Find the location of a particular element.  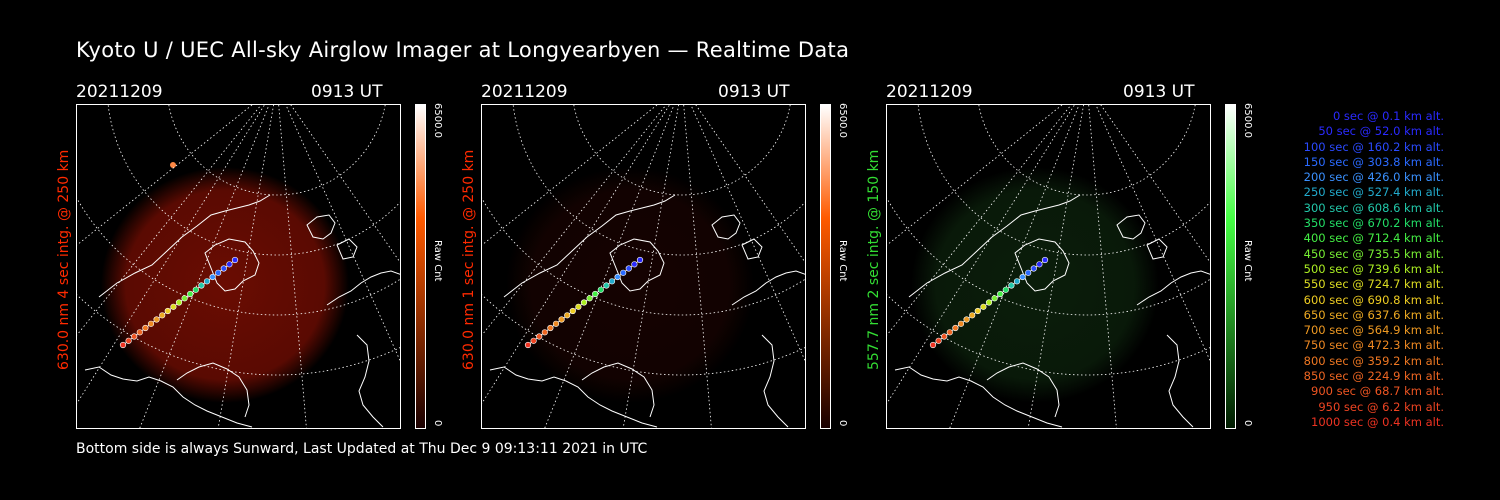

legend-row: 800 sec @ 359.2 km alt. is located at coordinates (1345, 361).